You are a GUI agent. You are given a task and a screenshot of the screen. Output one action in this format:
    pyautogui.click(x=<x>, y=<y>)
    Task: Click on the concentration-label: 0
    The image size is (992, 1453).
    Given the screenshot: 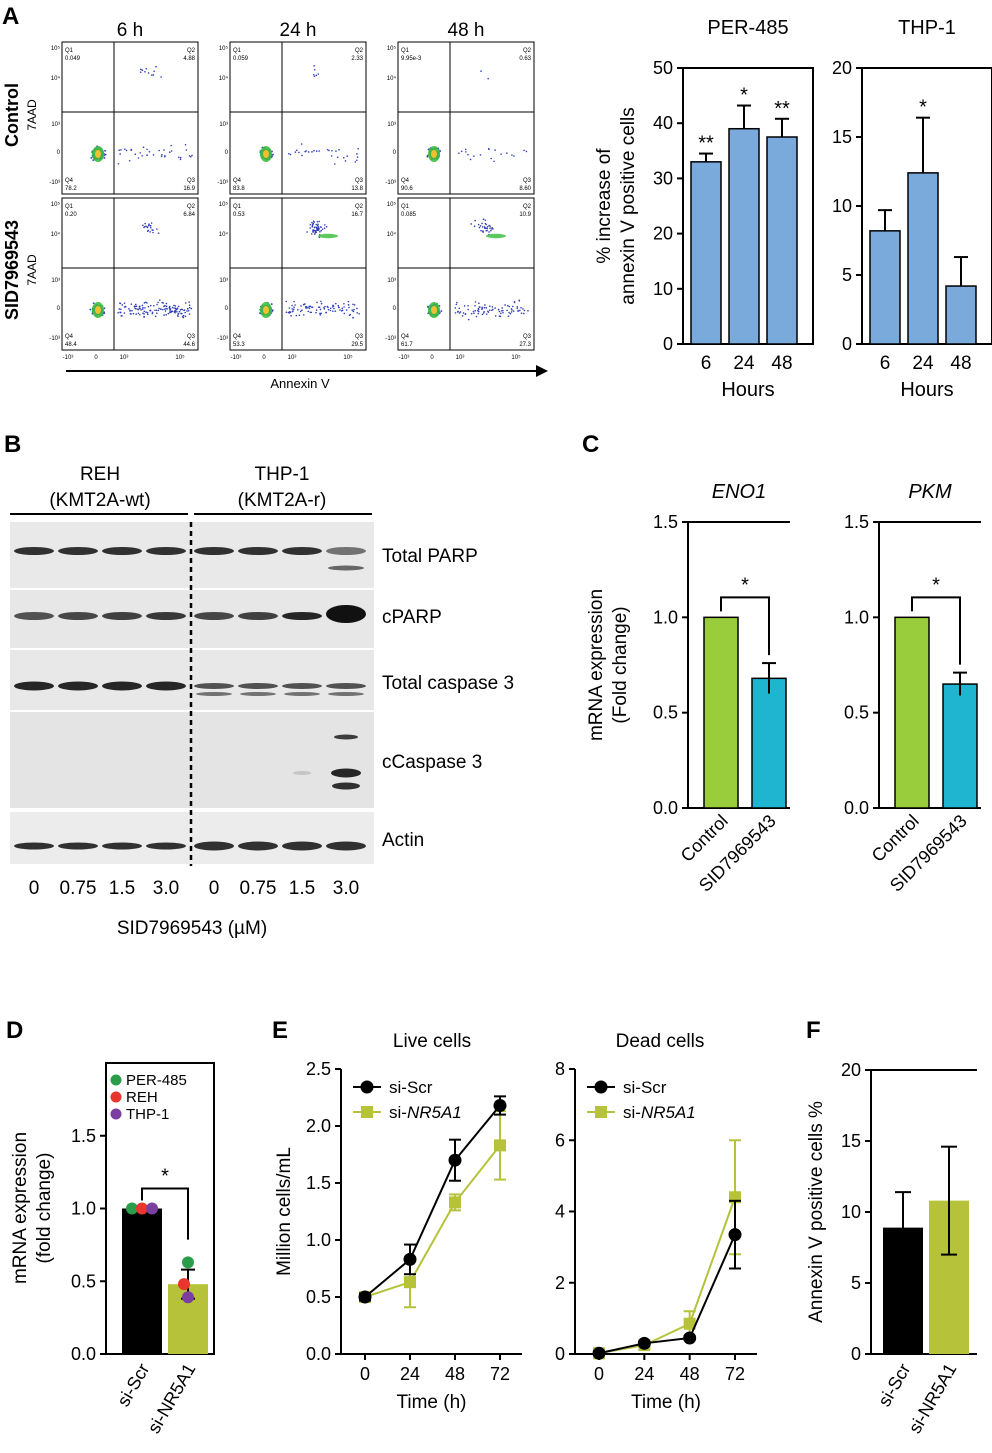 What is the action you would take?
    pyautogui.click(x=34, y=888)
    